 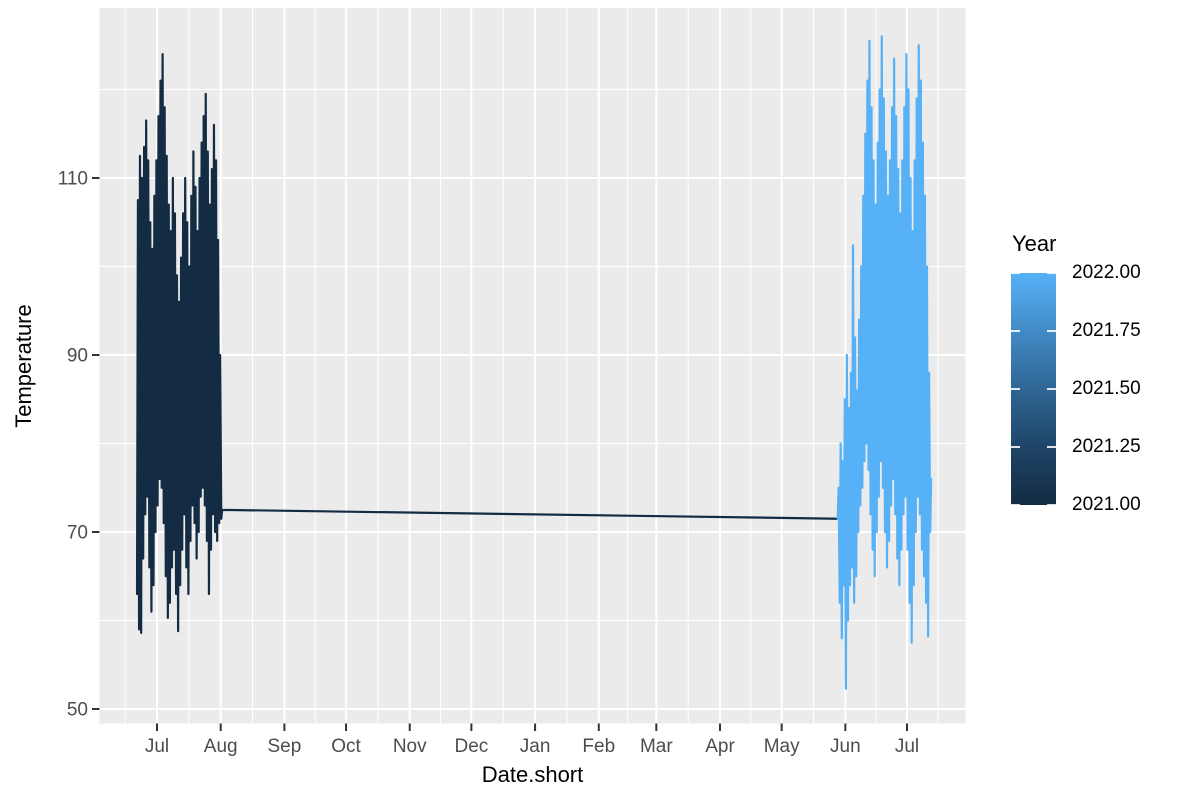 What do you see at coordinates (23, 366) in the screenshot?
I see `y-axis-title: Temperature` at bounding box center [23, 366].